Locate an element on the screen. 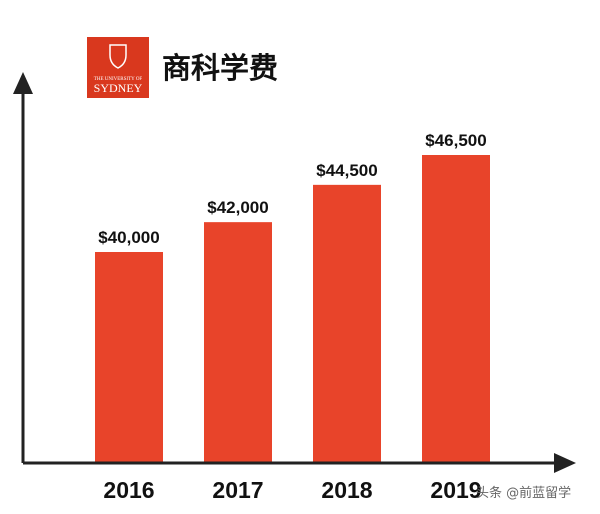 This screenshot has width=600, height=514. watermark: 头条 @前蓝留学 is located at coordinates (523, 493).